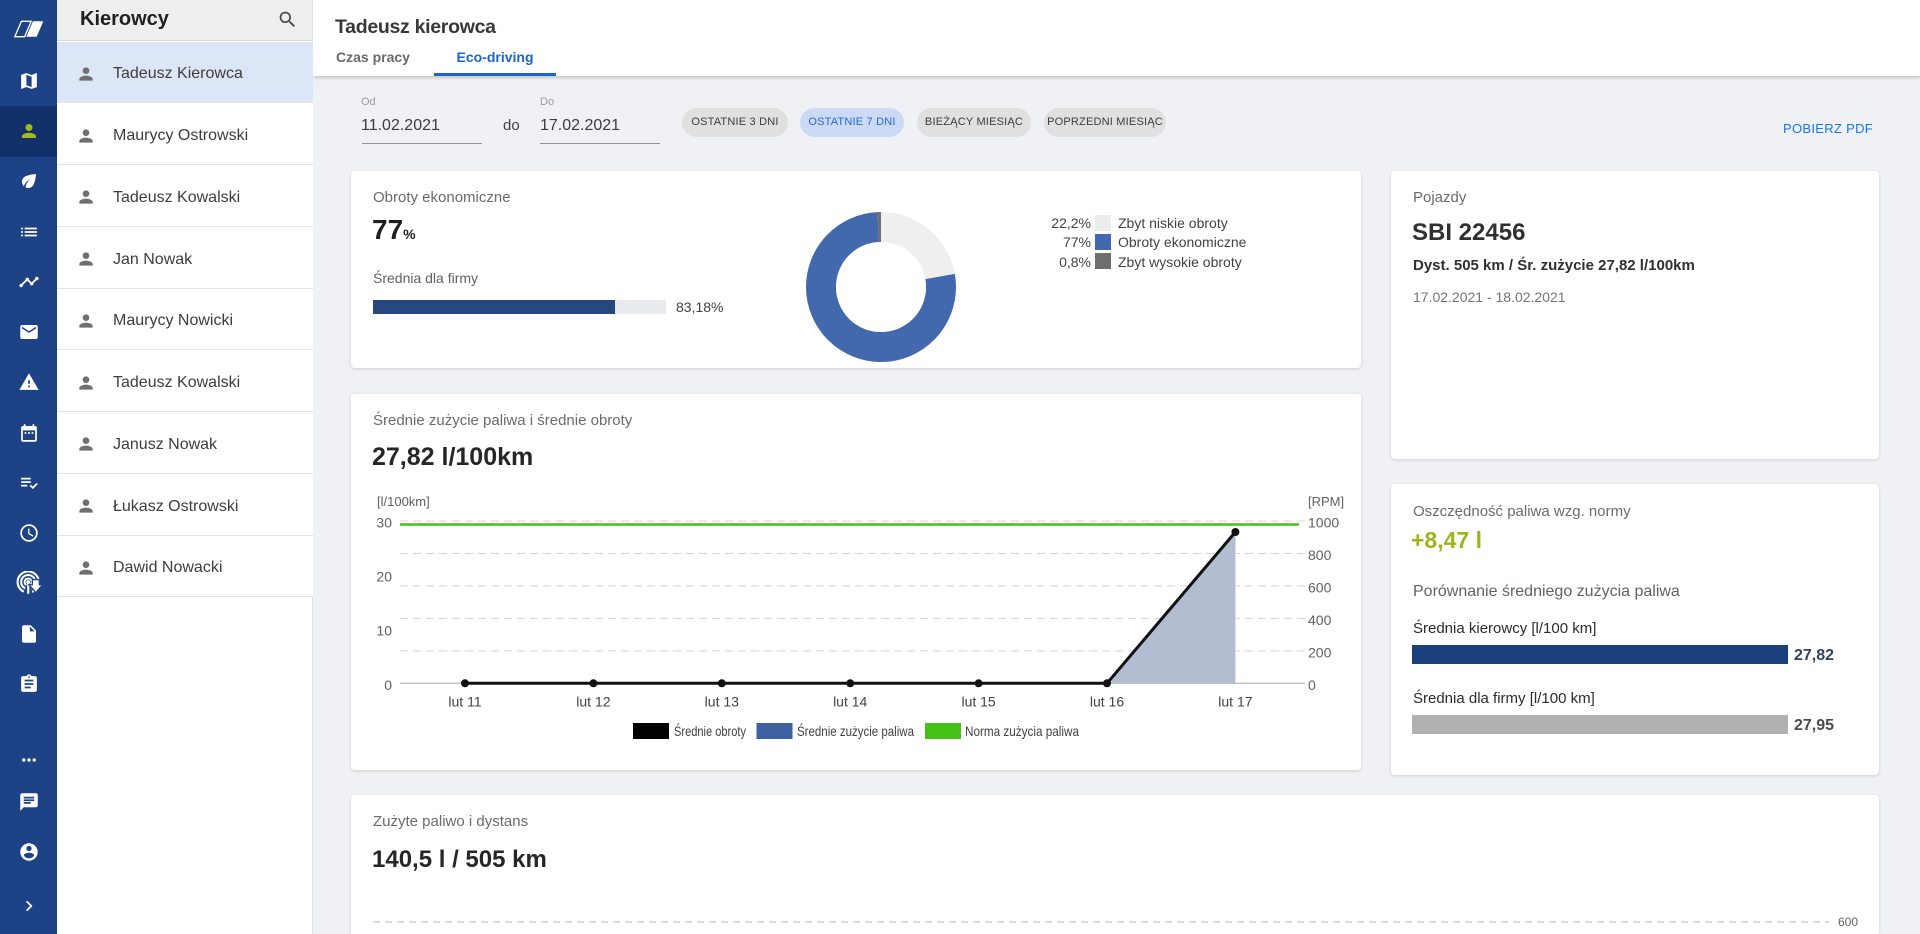 This screenshot has width=1920, height=934. I want to click on svg-text: 800, so click(1320, 555).